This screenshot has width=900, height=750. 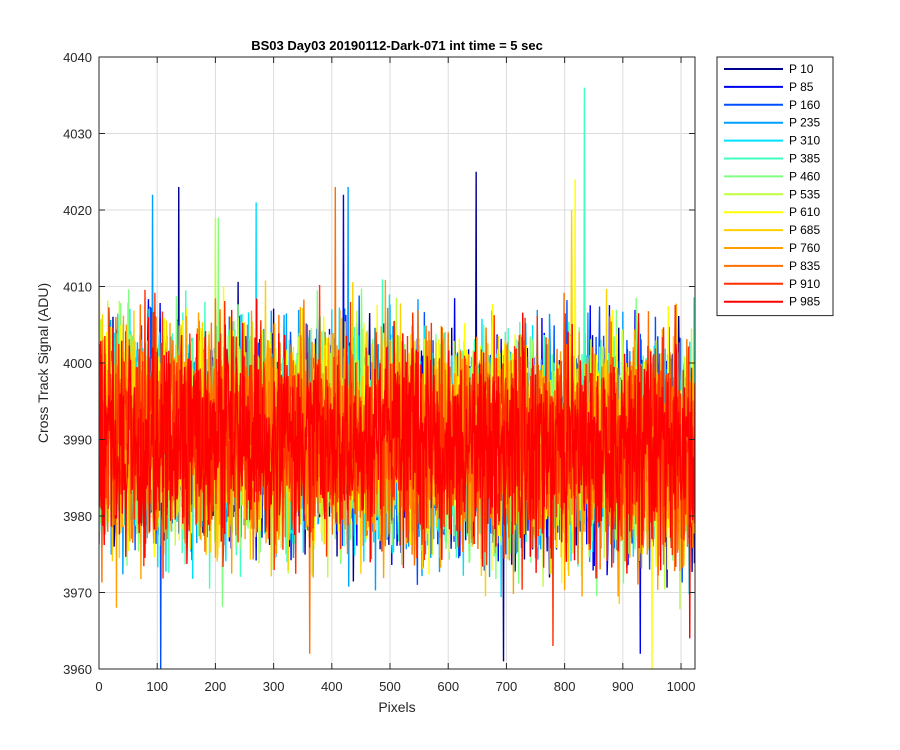 What do you see at coordinates (772, 212) in the screenshot?
I see `legend-entry: P 610` at bounding box center [772, 212].